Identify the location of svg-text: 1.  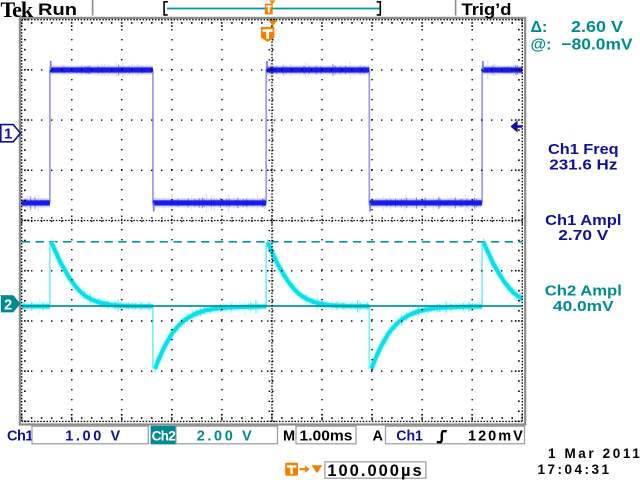
(8, 135).